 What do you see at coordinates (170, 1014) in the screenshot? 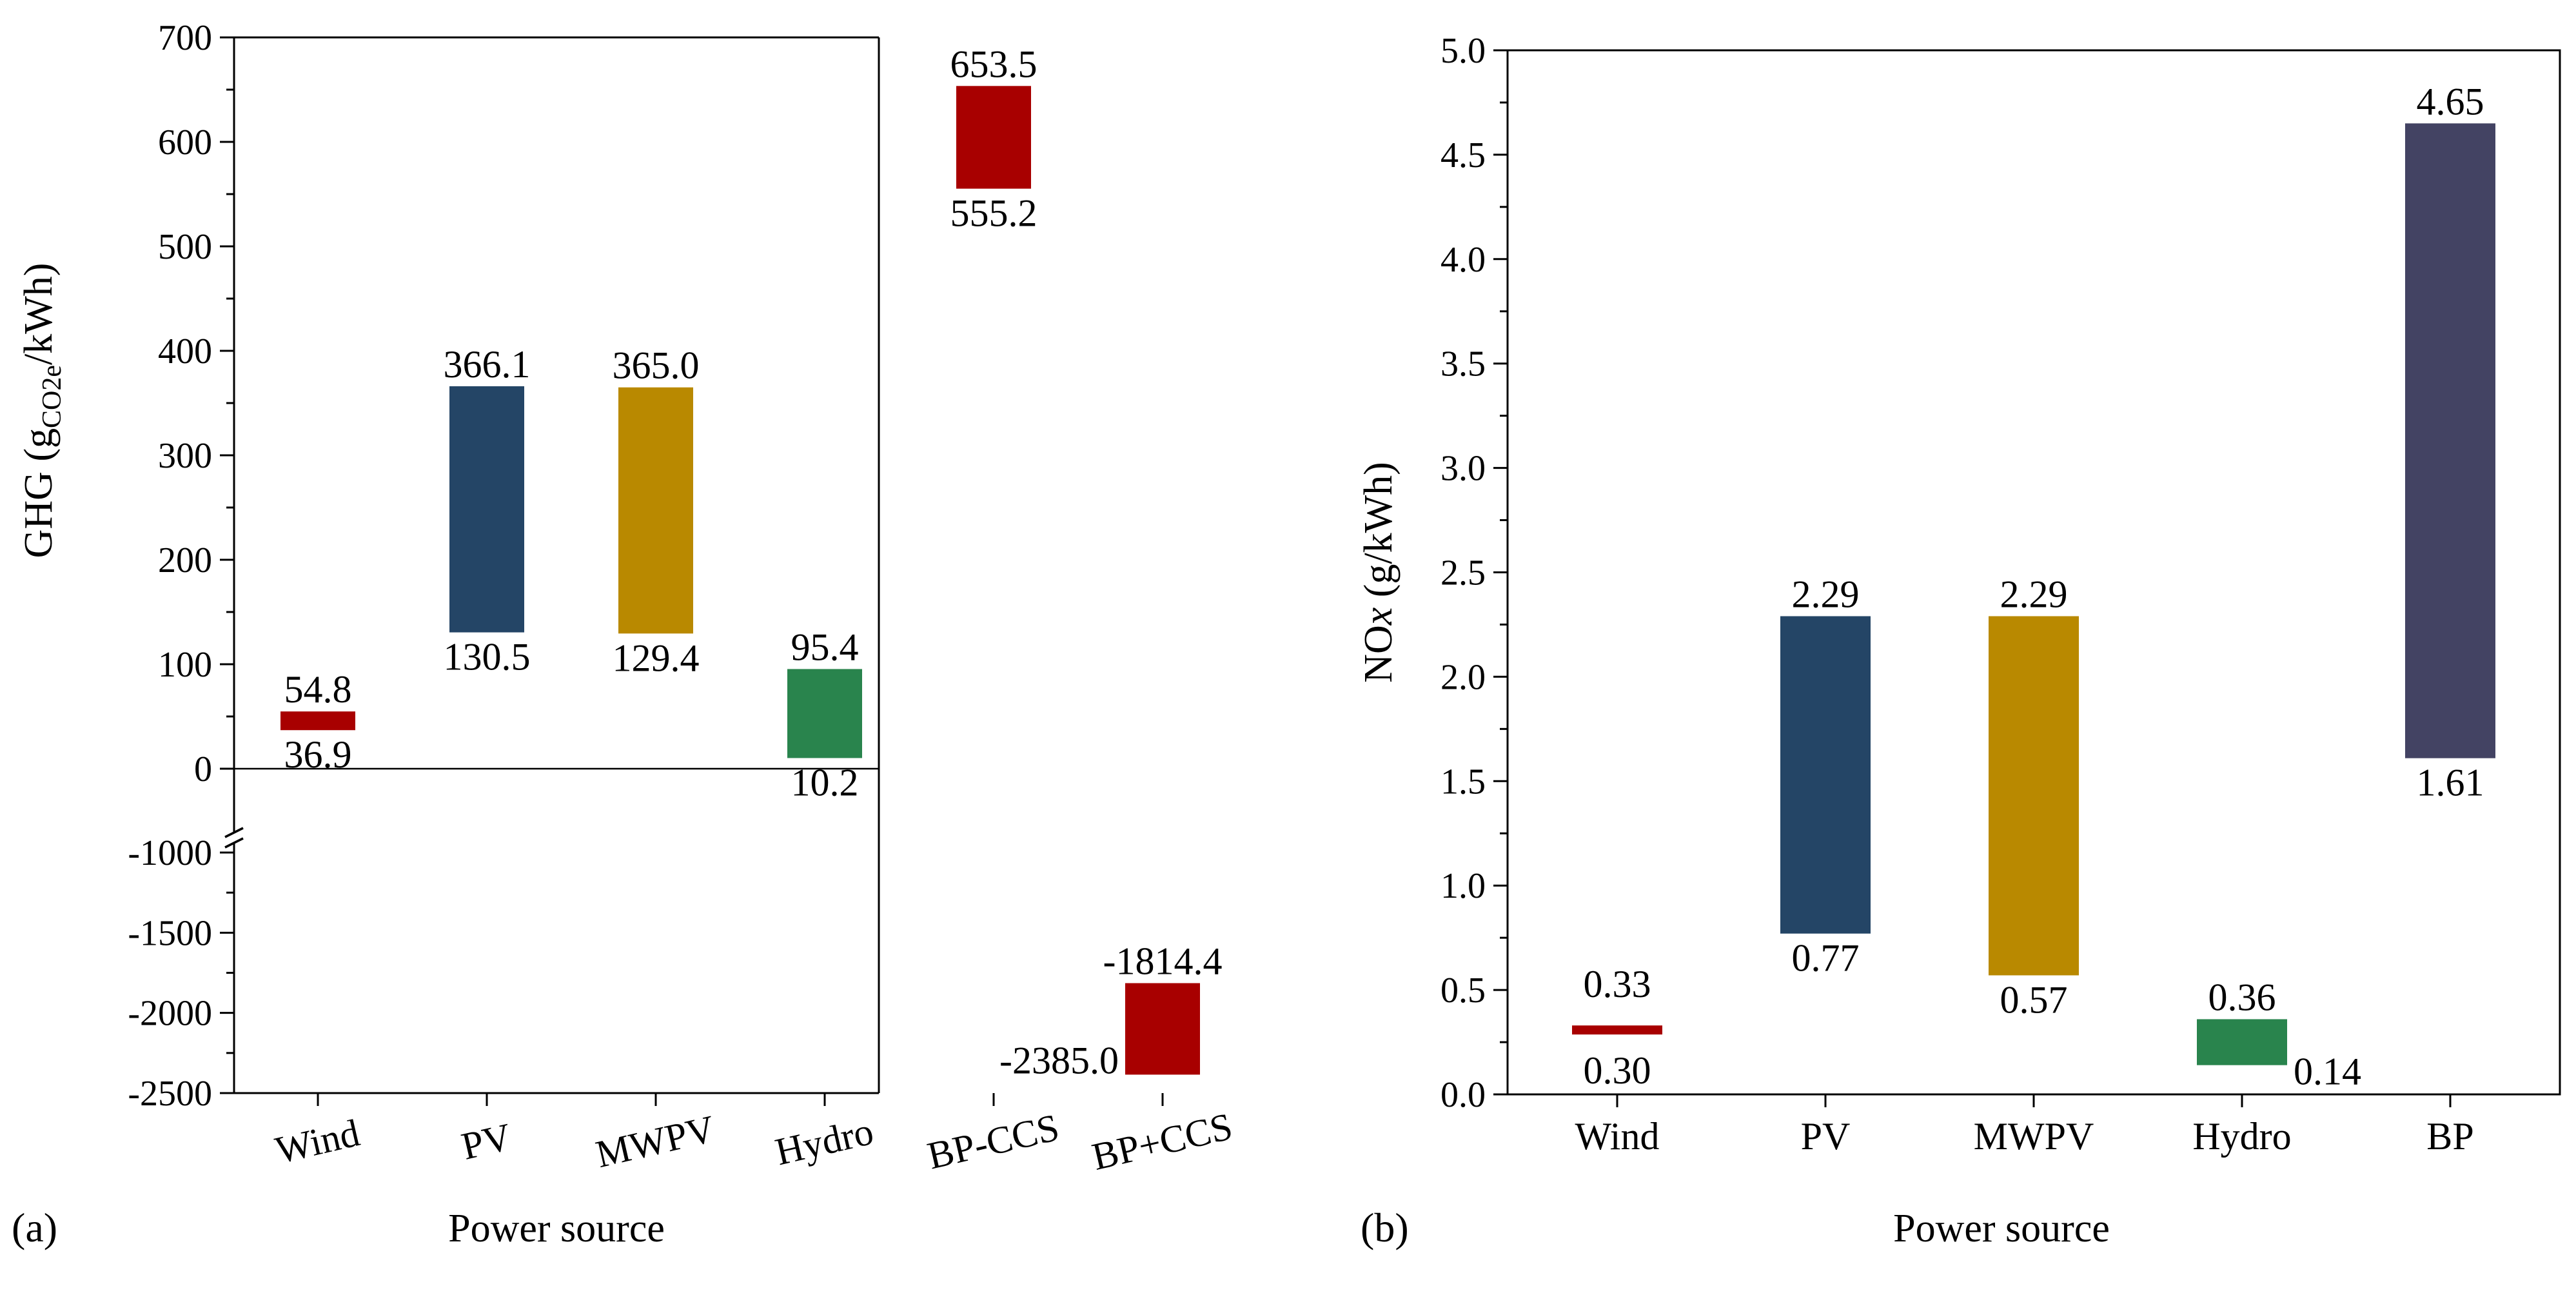
I see `y-tick-label: -2000` at bounding box center [170, 1014].